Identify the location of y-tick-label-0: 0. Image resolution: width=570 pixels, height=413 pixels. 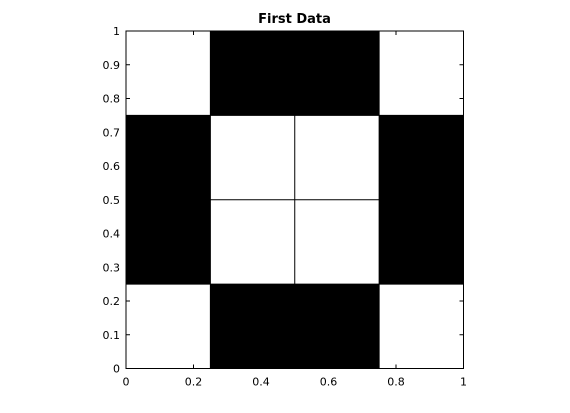
(116, 369).